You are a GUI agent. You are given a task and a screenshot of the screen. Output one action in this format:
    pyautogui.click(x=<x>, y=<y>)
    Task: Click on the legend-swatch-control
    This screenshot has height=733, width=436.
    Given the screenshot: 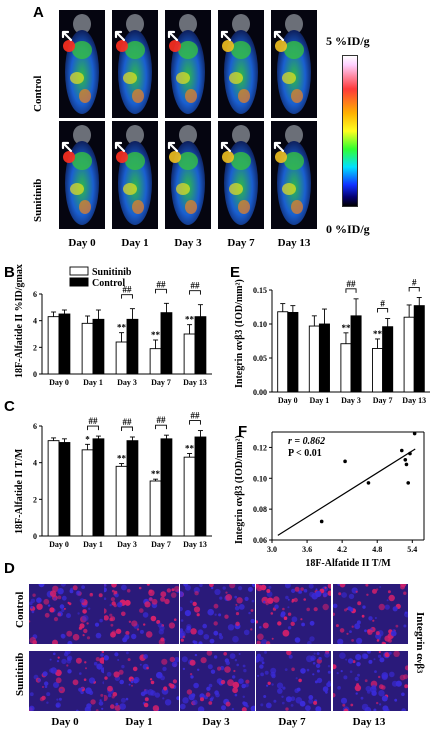 What is the action you would take?
    pyautogui.click(x=79, y=282)
    